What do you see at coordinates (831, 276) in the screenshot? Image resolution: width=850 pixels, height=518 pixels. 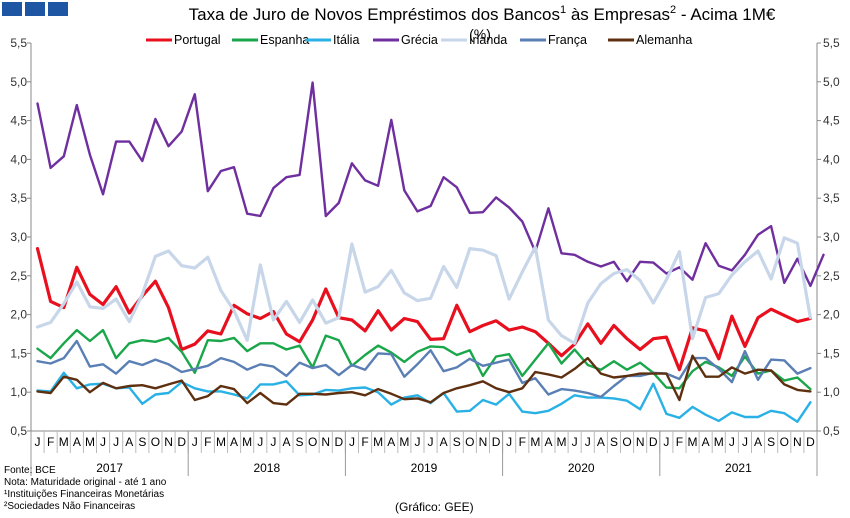 I see `y-tick-label-right: 2,5` at bounding box center [831, 276].